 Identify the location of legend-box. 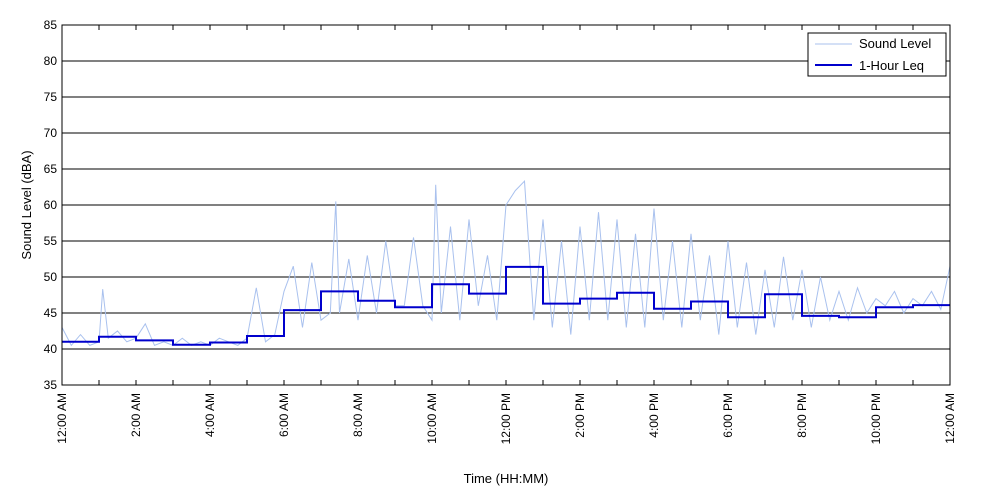
(877, 54).